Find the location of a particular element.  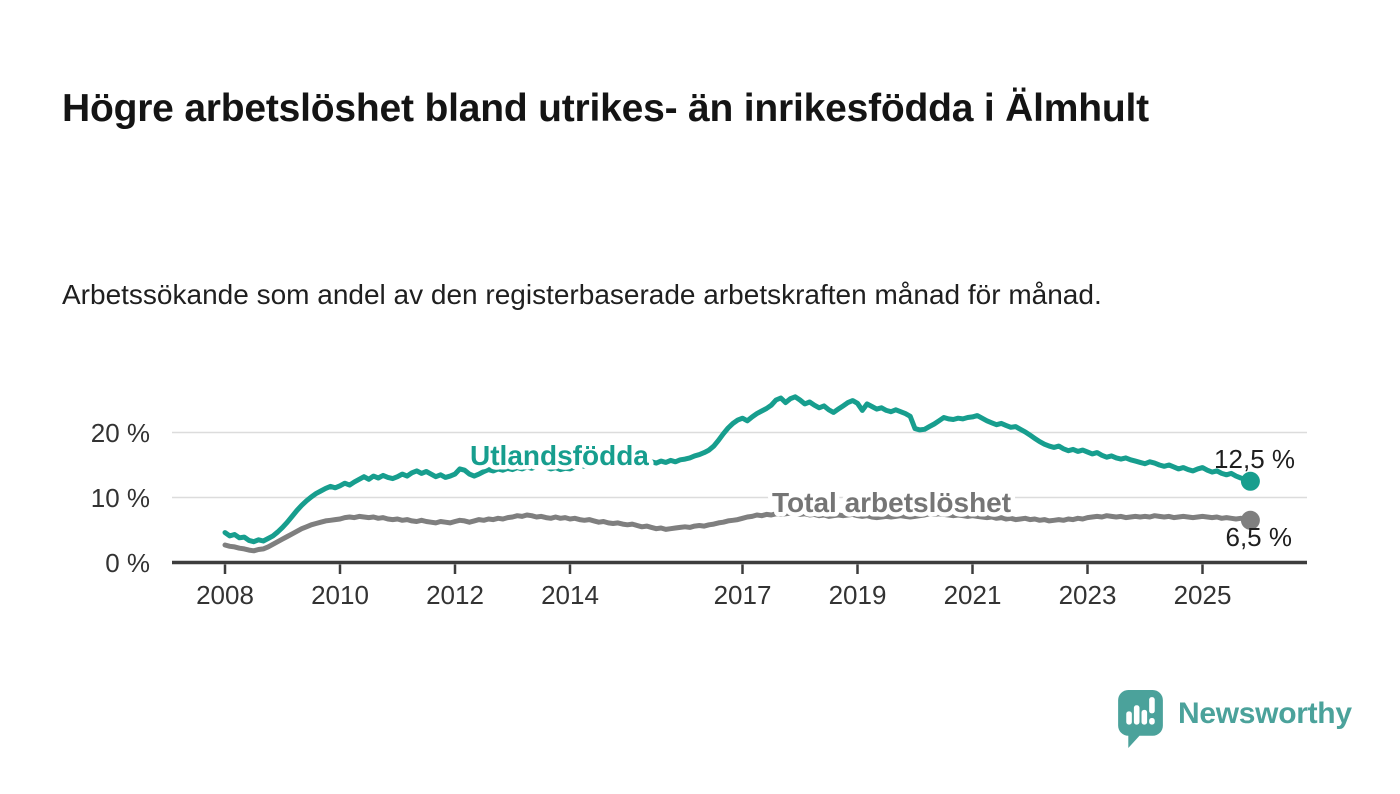

series-line-total is located at coordinates (737, 532).